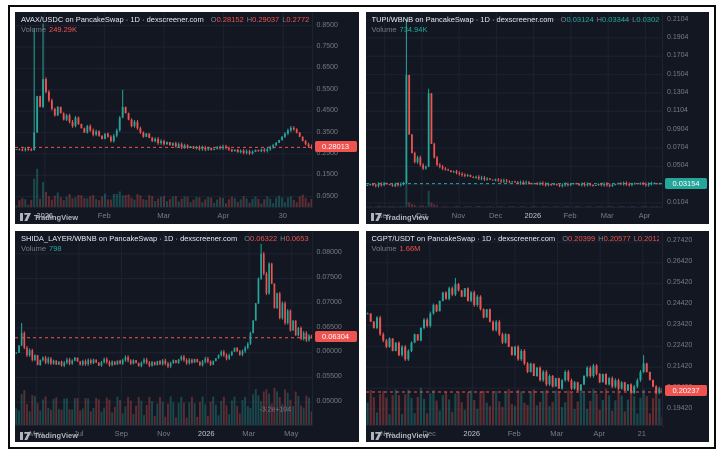 This screenshot has width=724, height=454. I want to click on price-tick: 0.3500, so click(327, 132).